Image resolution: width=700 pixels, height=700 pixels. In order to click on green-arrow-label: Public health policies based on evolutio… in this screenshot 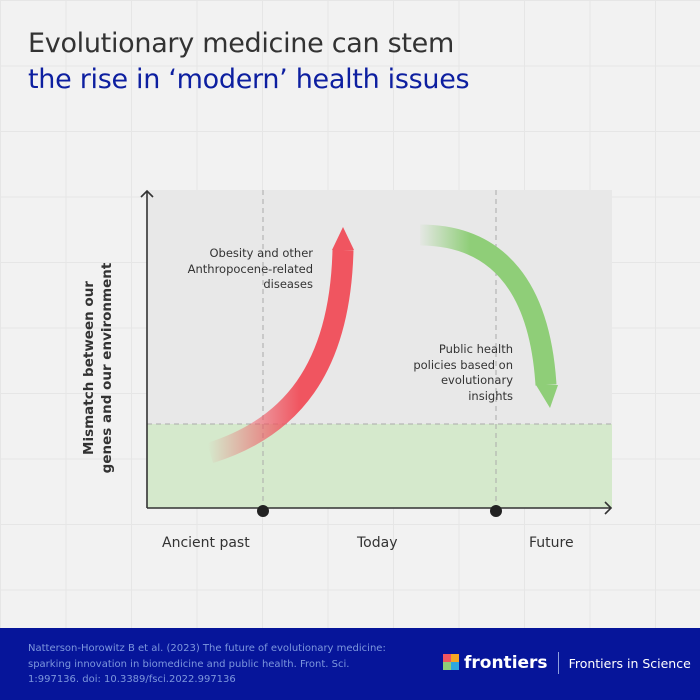, I will do `click(463, 372)`.